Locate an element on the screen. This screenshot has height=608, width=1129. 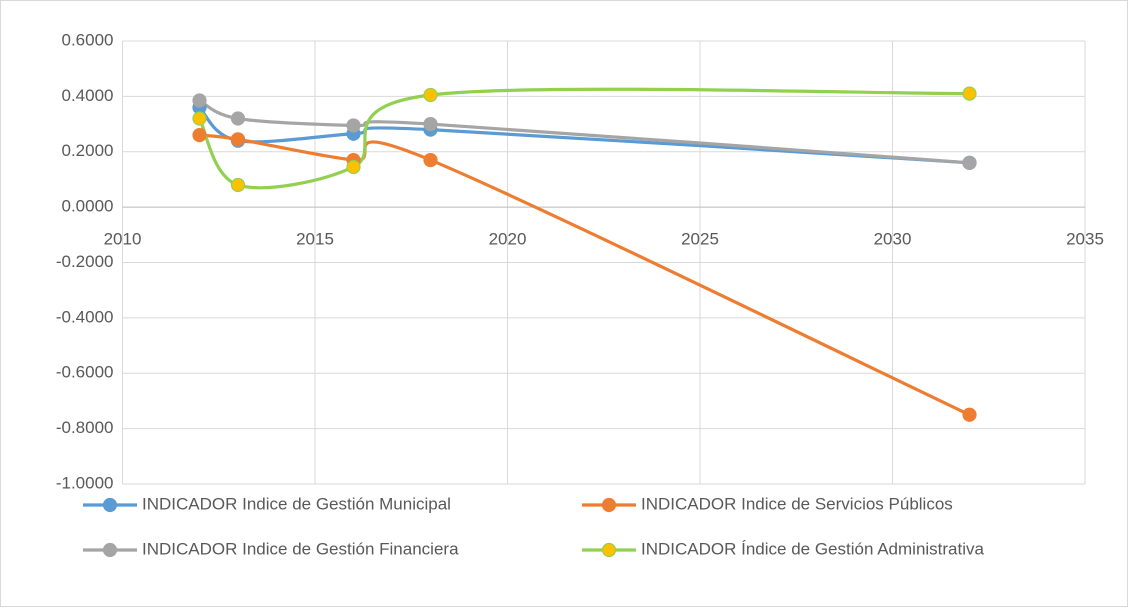
x-tick-label: 2025 is located at coordinates (700, 239).